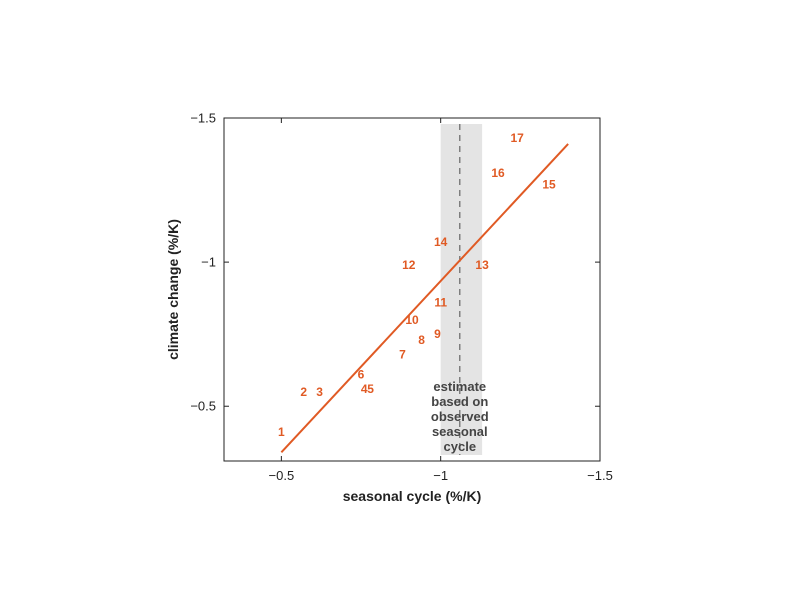 Image resolution: width=792 pixels, height=612 pixels. What do you see at coordinates (364, 389) in the screenshot?
I see `data-point-label: 4` at bounding box center [364, 389].